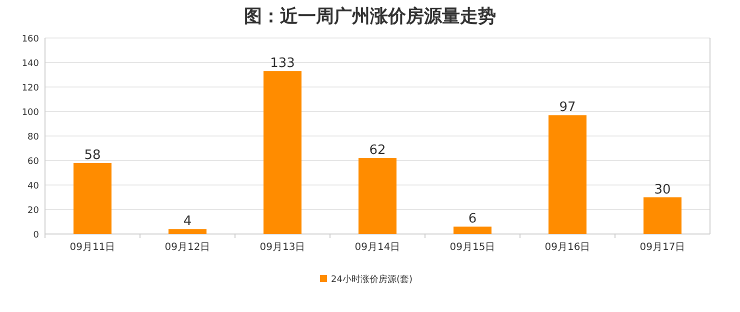 The height and width of the screenshot is (312, 740). I want to click on y-tick-label: 120, so click(31, 89).